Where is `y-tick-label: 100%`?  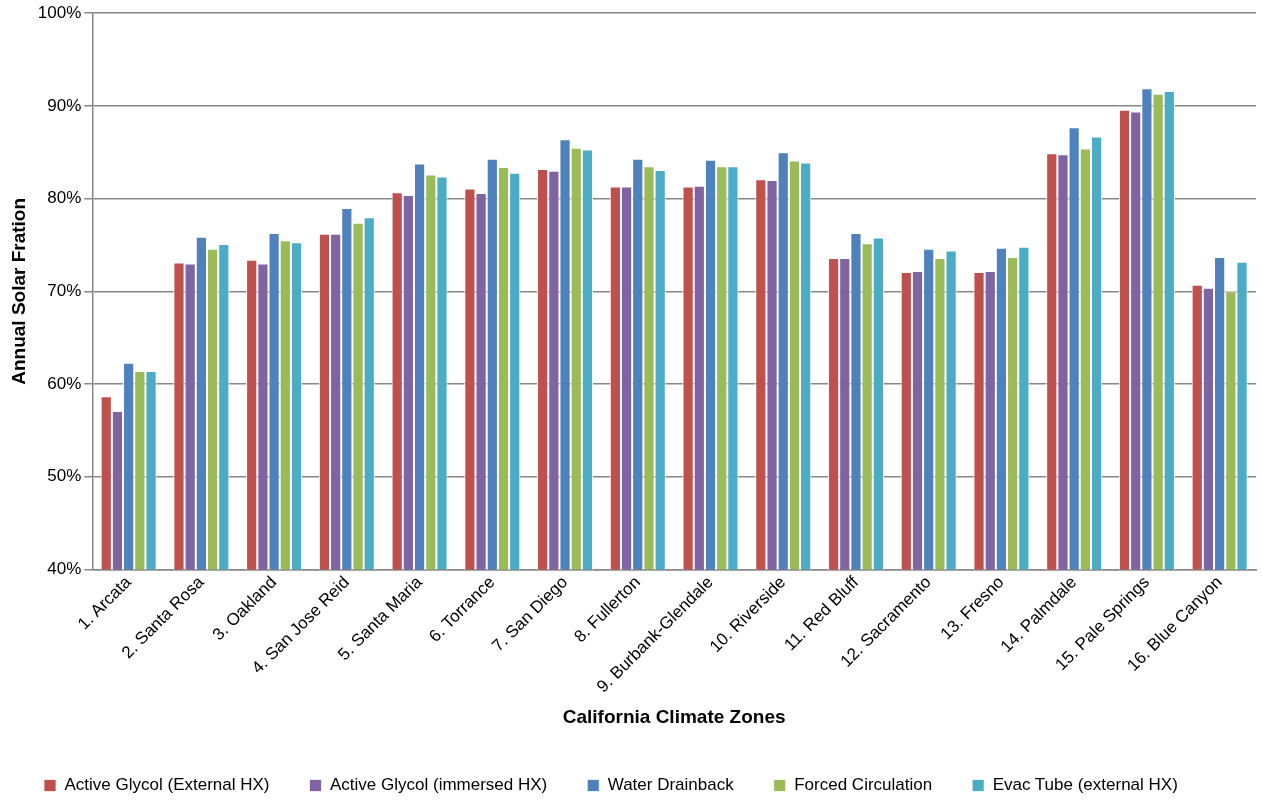
y-tick-label: 100% is located at coordinates (59, 12).